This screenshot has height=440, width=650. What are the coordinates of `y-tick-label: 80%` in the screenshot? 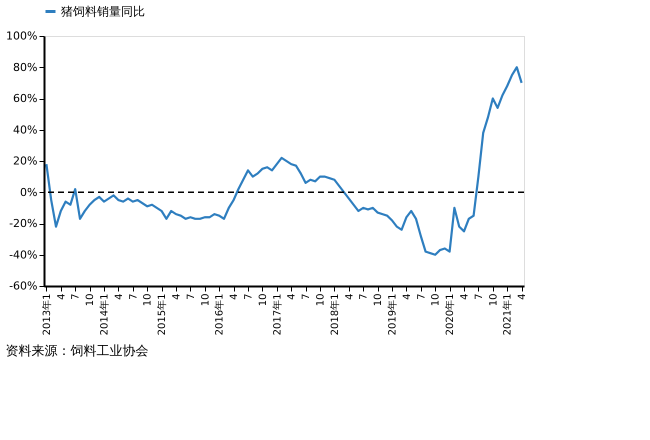 It's located at (25, 67).